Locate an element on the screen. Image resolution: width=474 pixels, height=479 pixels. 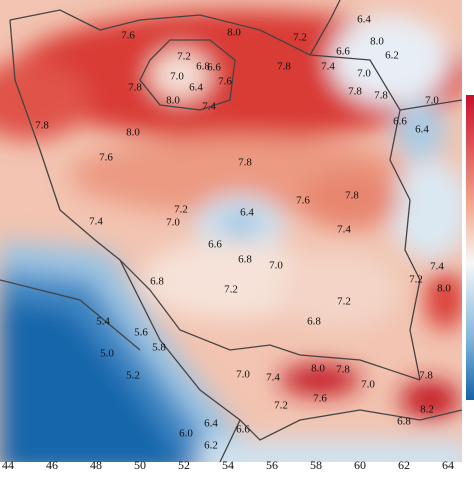
x-tick-label: 56 is located at coordinates (272, 465).